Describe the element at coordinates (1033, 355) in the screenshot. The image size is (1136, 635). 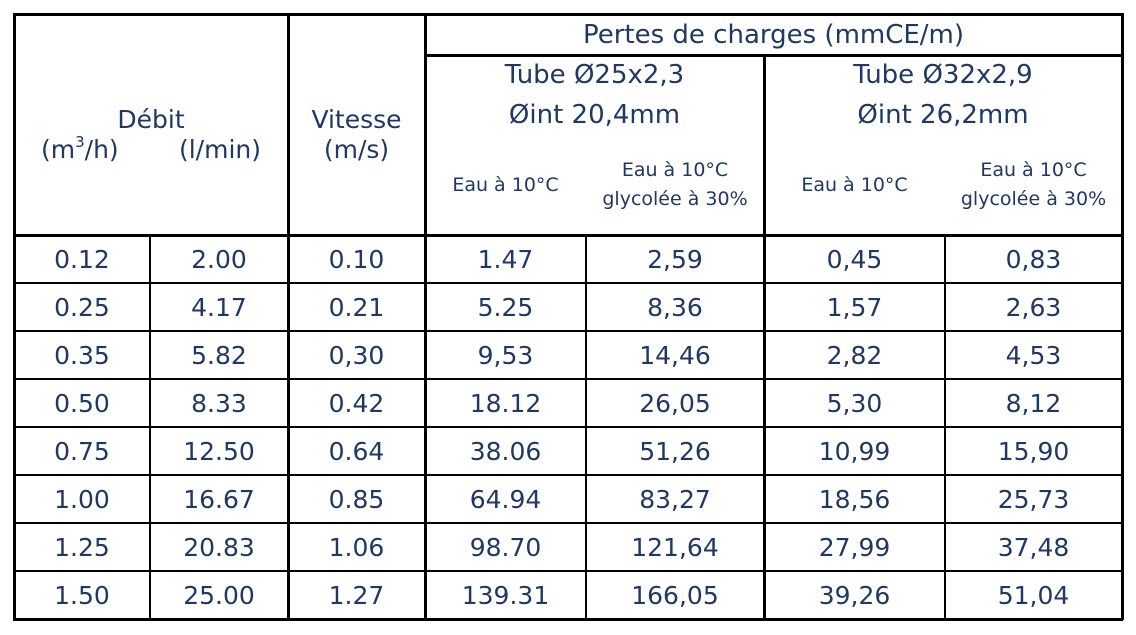
I see `cell-tube2-glycol: 4,53` at that location.